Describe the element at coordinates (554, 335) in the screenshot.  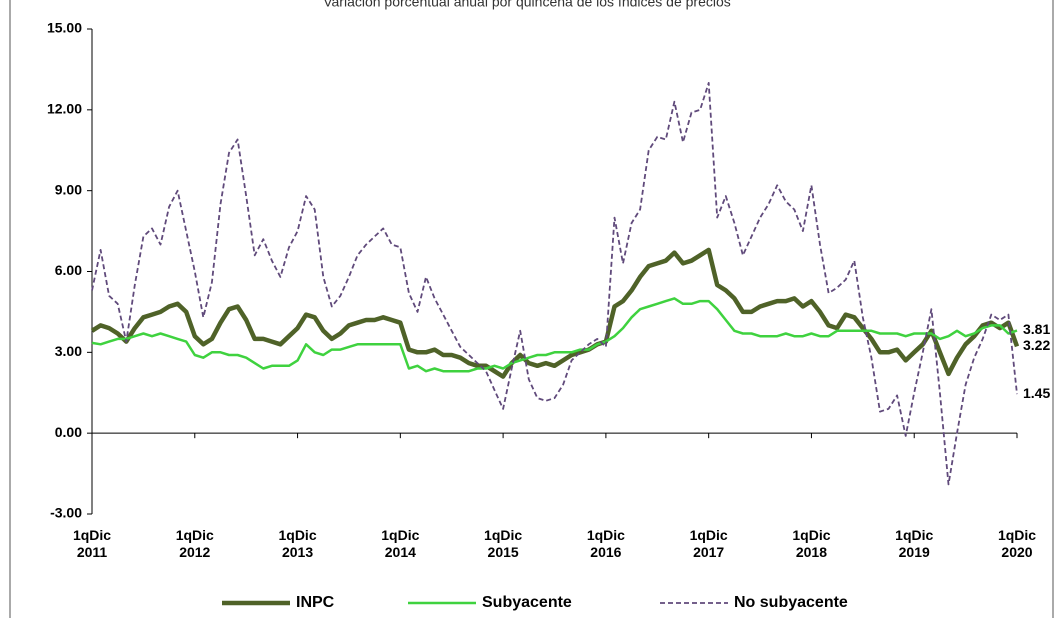
I see `series-line` at that location.